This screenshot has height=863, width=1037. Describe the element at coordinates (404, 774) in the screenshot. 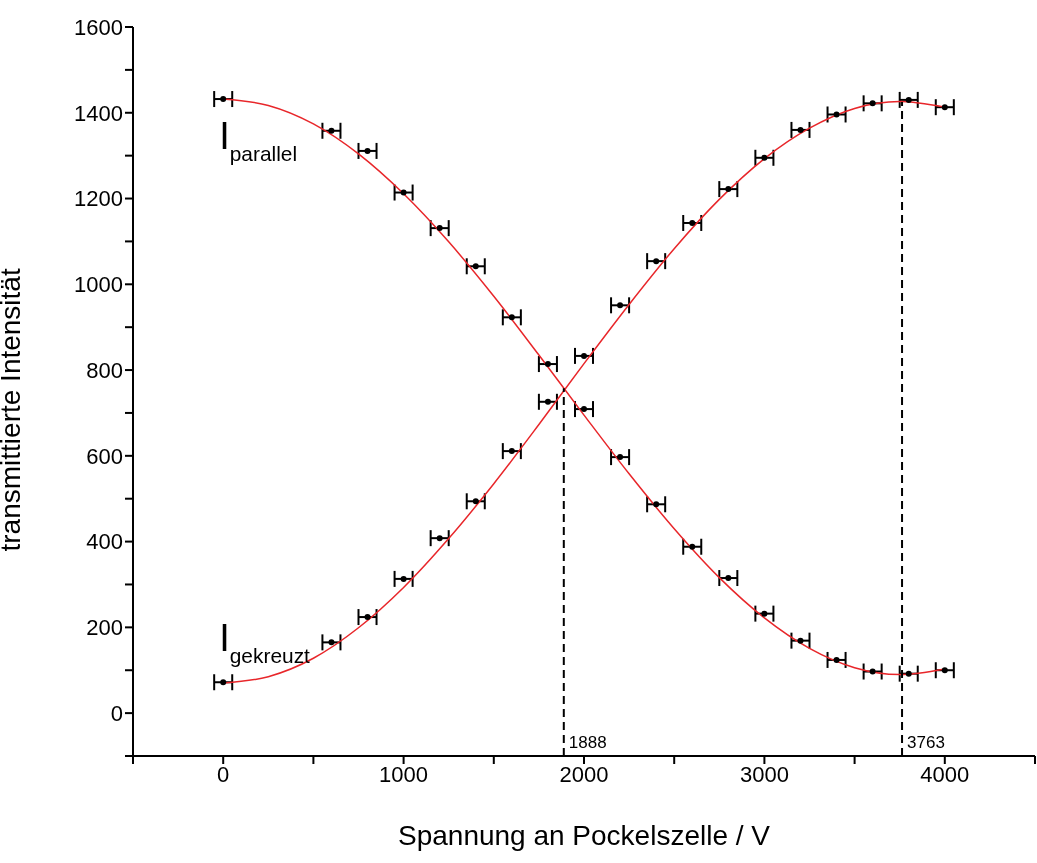

I see `x-tick-label: 1000` at that location.